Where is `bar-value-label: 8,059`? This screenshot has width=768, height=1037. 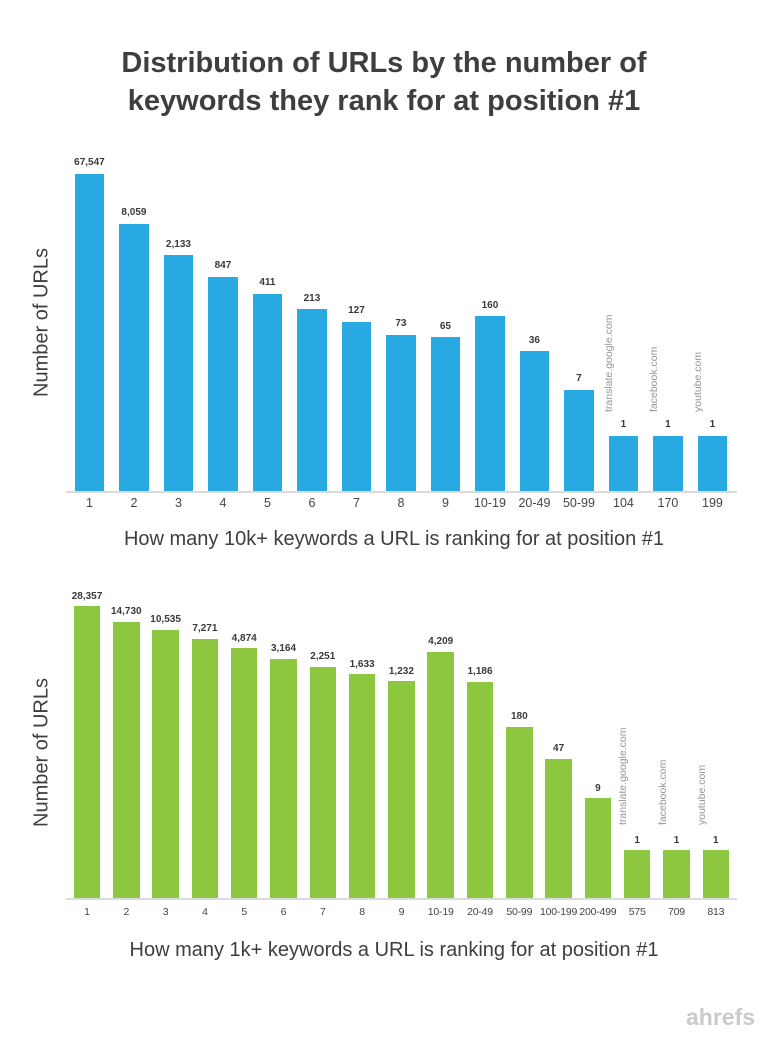 bar-value-label: 8,059 is located at coordinates (134, 213).